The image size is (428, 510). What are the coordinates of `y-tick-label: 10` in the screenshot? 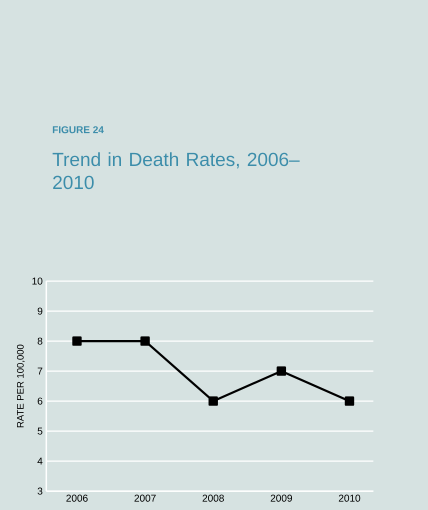 It's located at (37, 281).